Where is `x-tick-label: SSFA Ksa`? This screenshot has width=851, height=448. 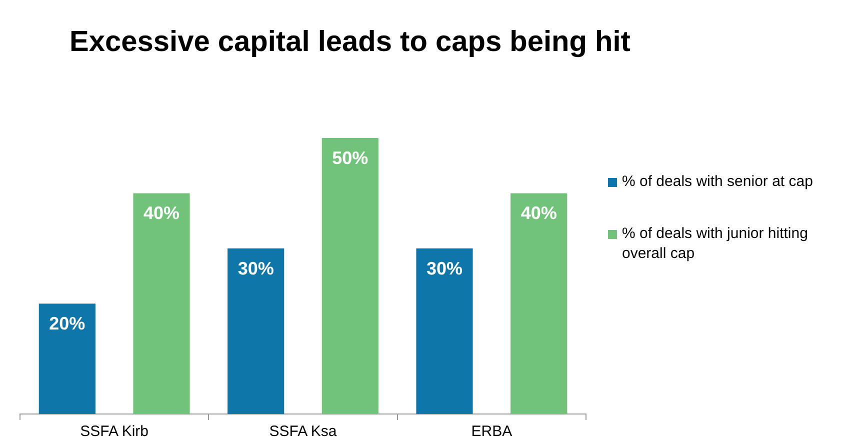 x-tick-label: SSFA Ksa is located at coordinates (303, 431).